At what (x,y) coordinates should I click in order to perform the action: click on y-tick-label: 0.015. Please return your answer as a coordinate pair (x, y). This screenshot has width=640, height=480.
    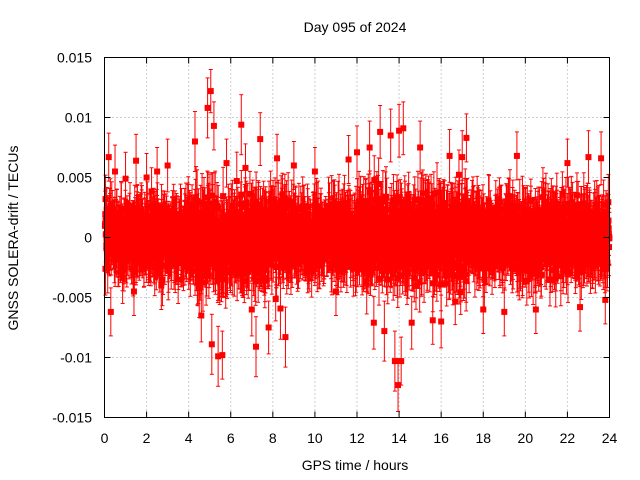
    Looking at the image, I should click on (74, 58).